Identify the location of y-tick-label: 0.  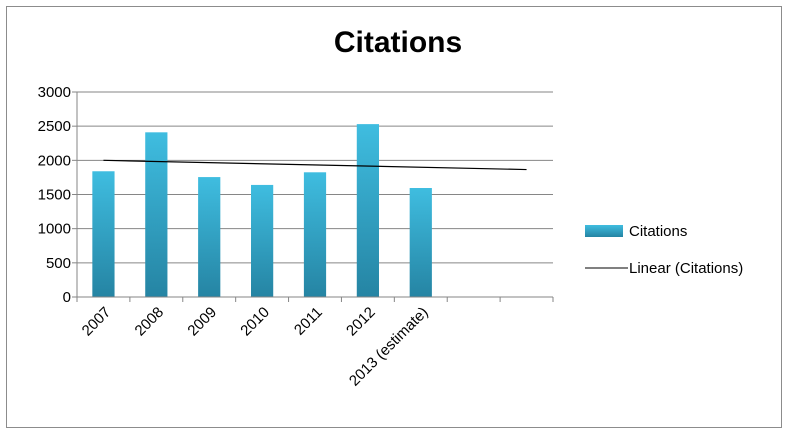
(67, 297).